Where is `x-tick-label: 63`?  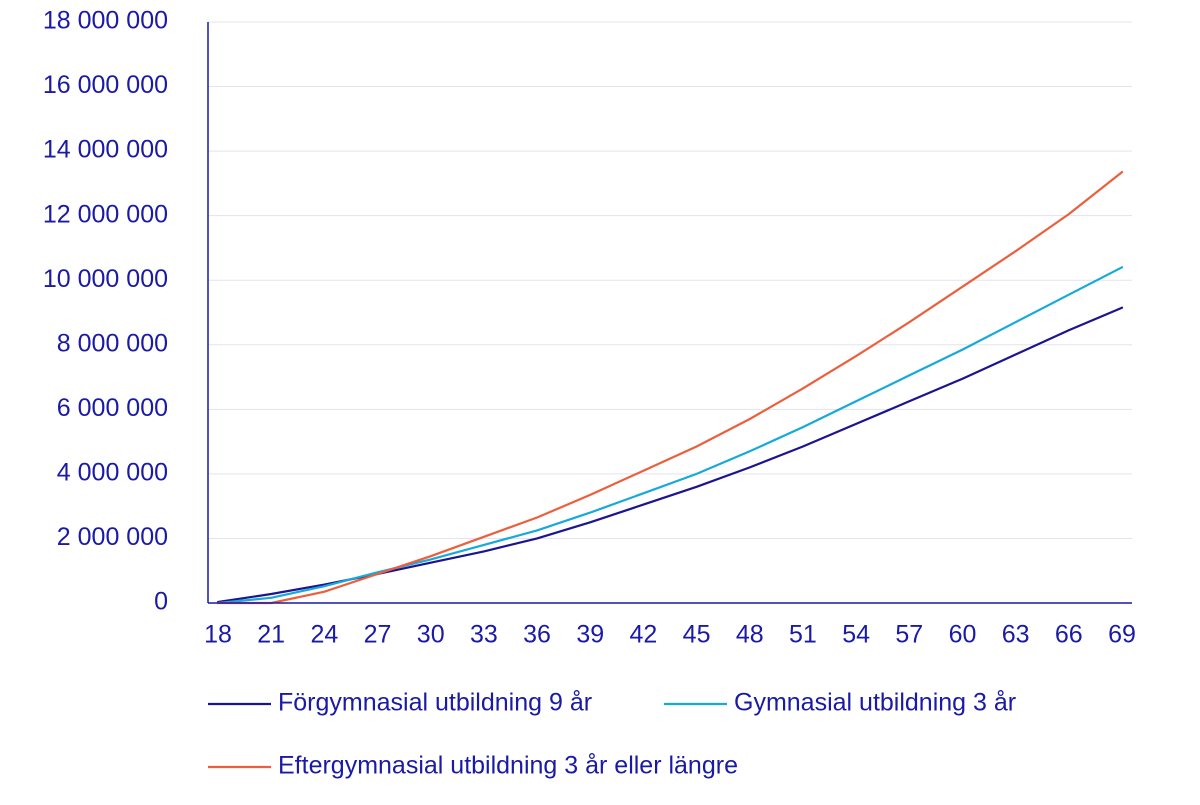
x-tick-label: 63 is located at coordinates (1016, 635).